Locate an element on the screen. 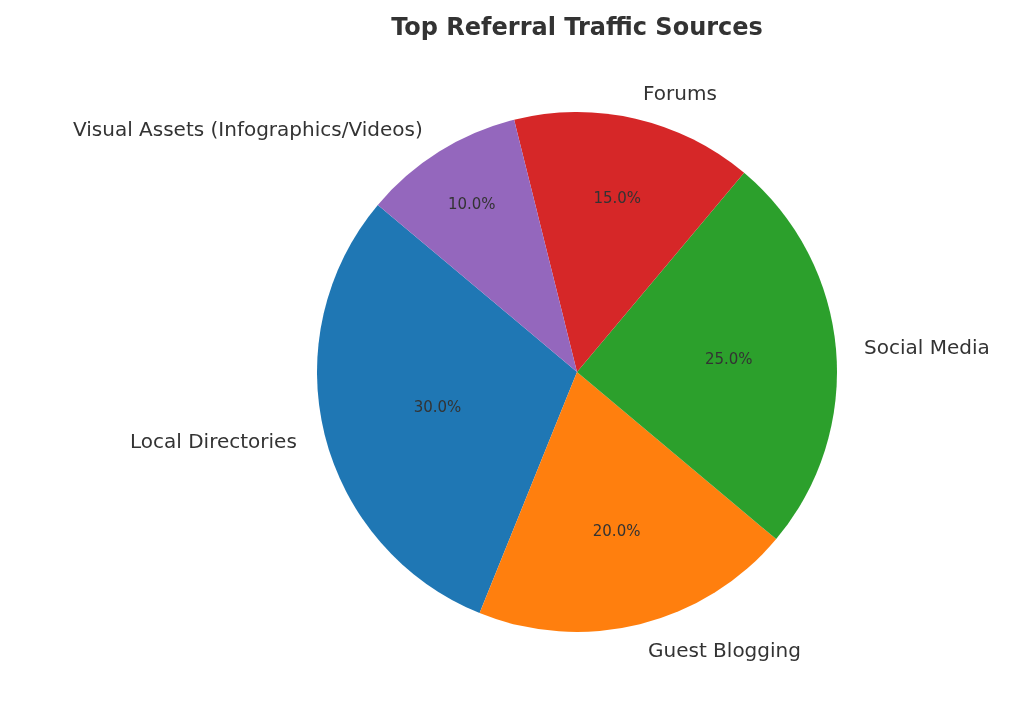 The image size is (1024, 712). chart-title: Top Referral Traffic Sources is located at coordinates (577, 27).